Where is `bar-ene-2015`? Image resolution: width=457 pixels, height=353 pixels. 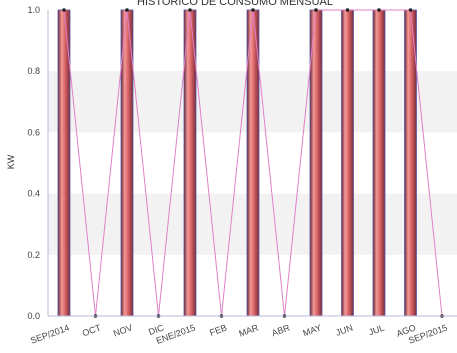 bar-ene-2015 is located at coordinates (190, 163).